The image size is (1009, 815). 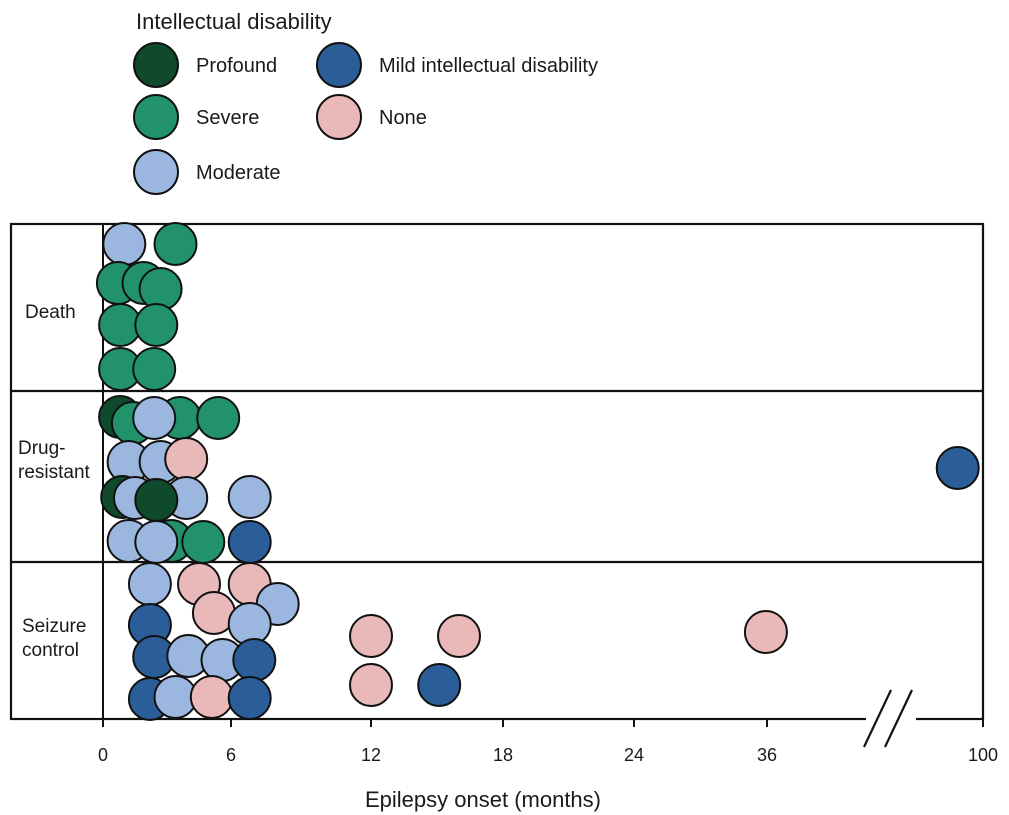 What do you see at coordinates (371, 755) in the screenshot?
I see `x-tick-label: 12` at bounding box center [371, 755].